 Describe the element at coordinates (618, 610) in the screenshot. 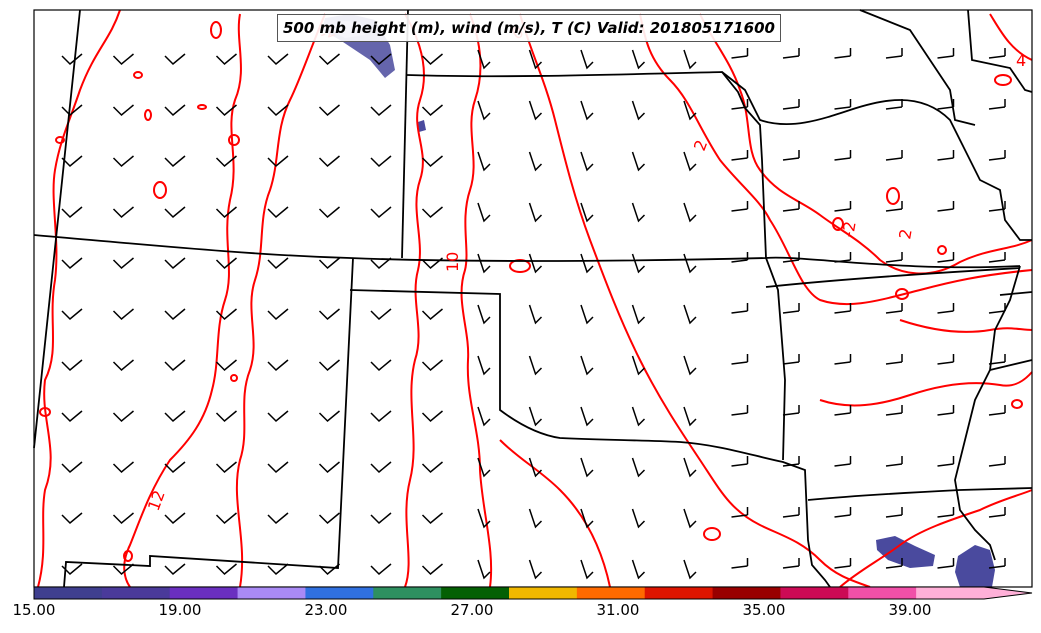

I see `colorbar-tick-label: 31.00` at that location.